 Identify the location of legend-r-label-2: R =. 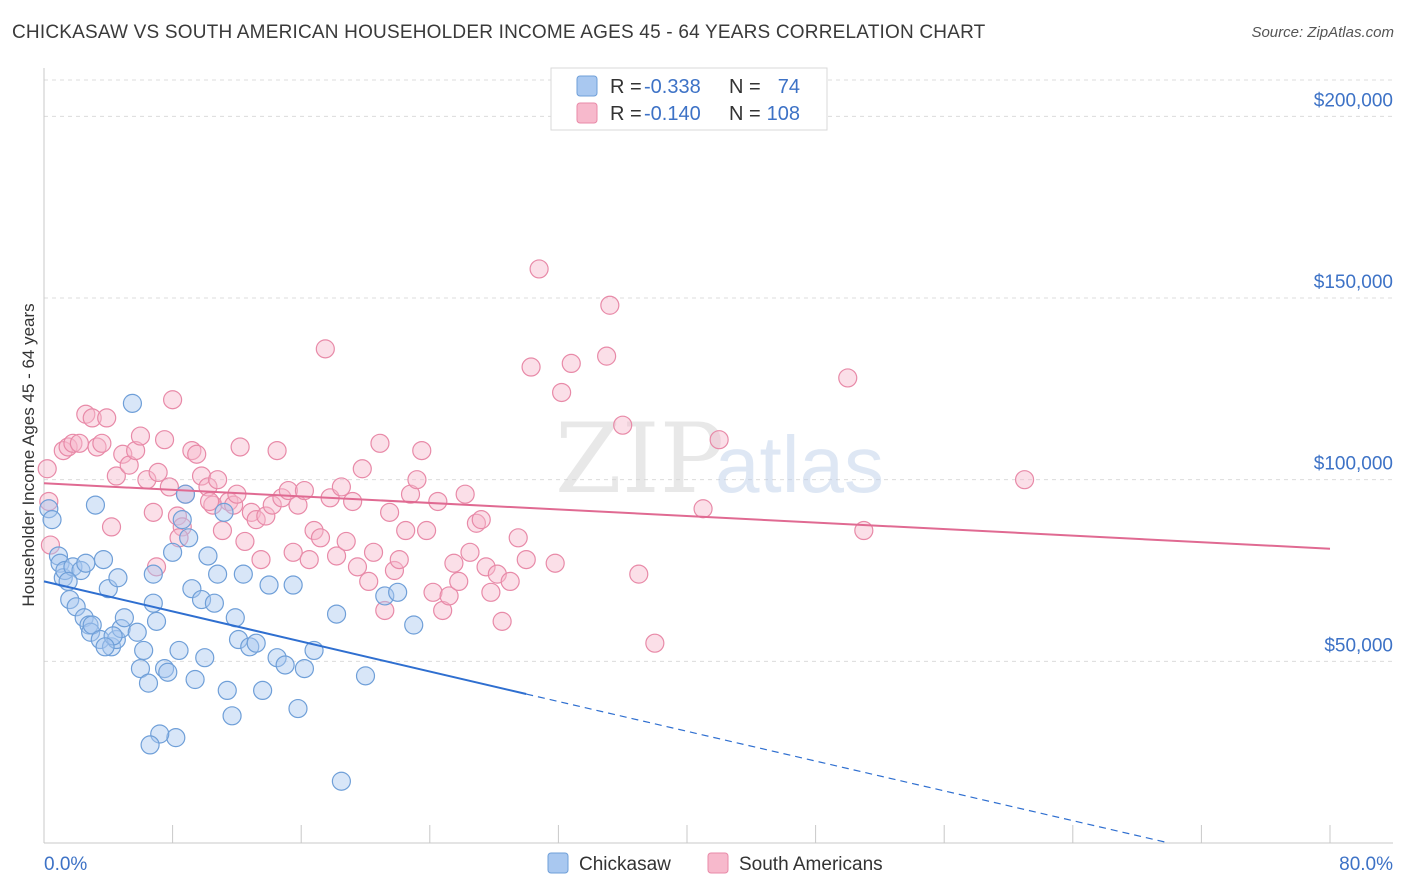
(626, 114).